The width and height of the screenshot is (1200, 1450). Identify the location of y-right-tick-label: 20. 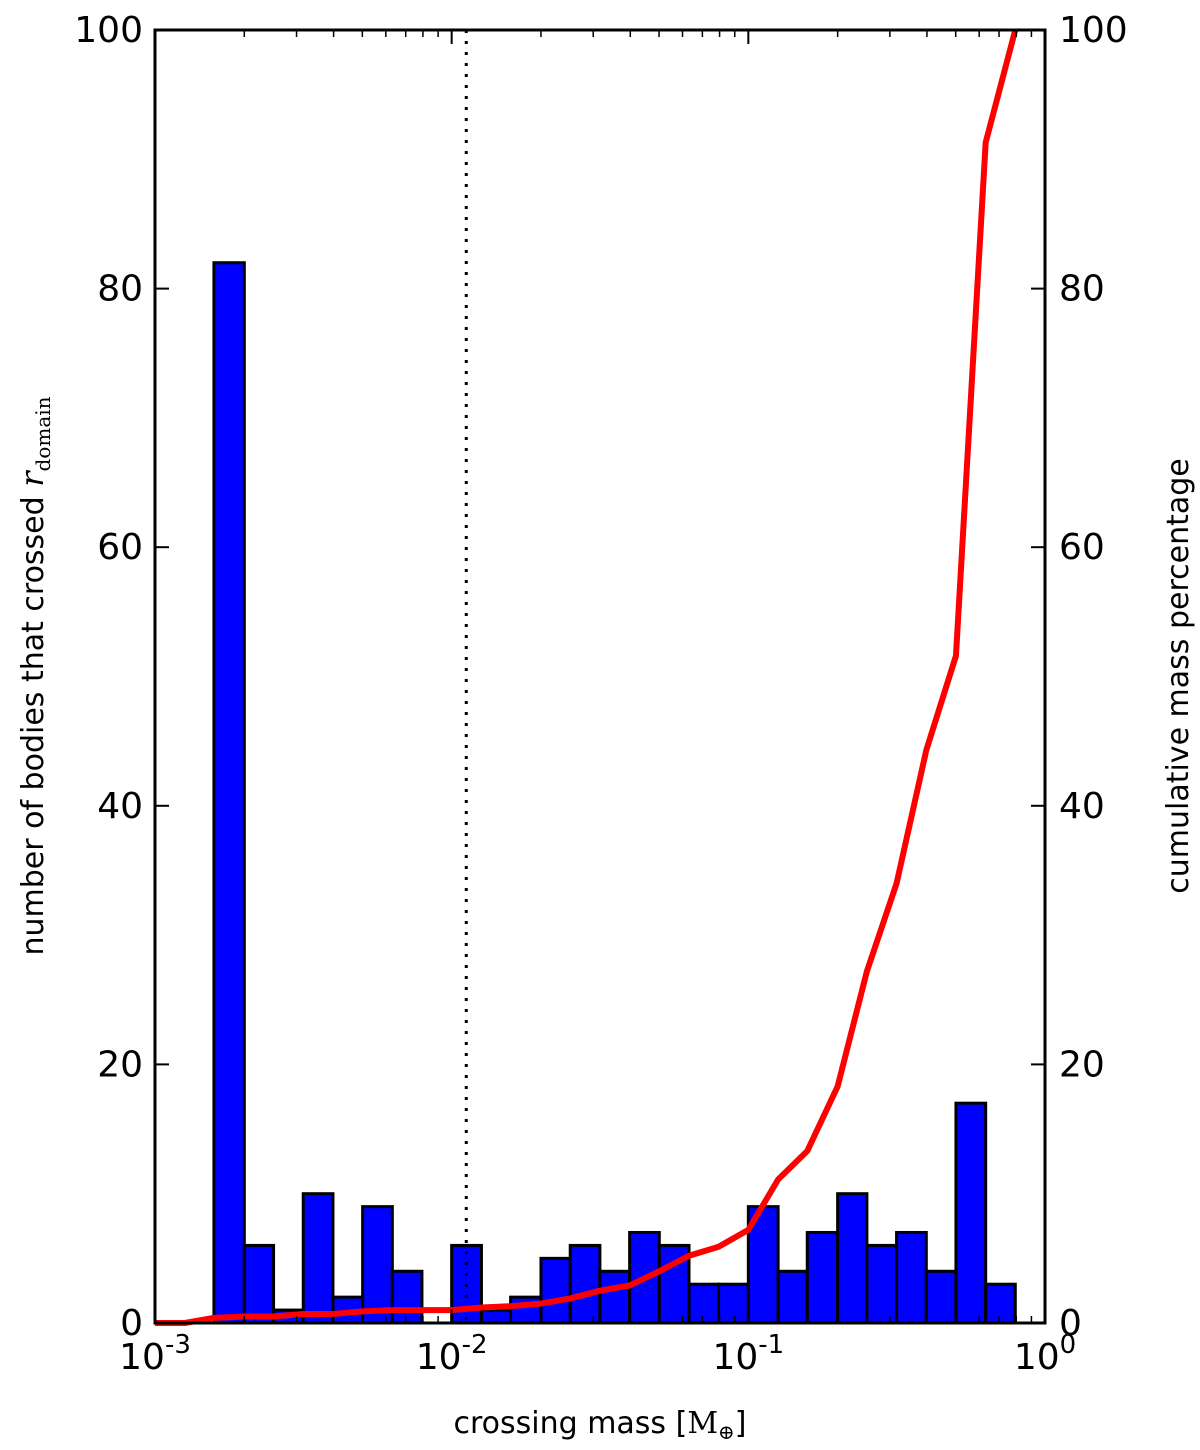
(1082, 1064).